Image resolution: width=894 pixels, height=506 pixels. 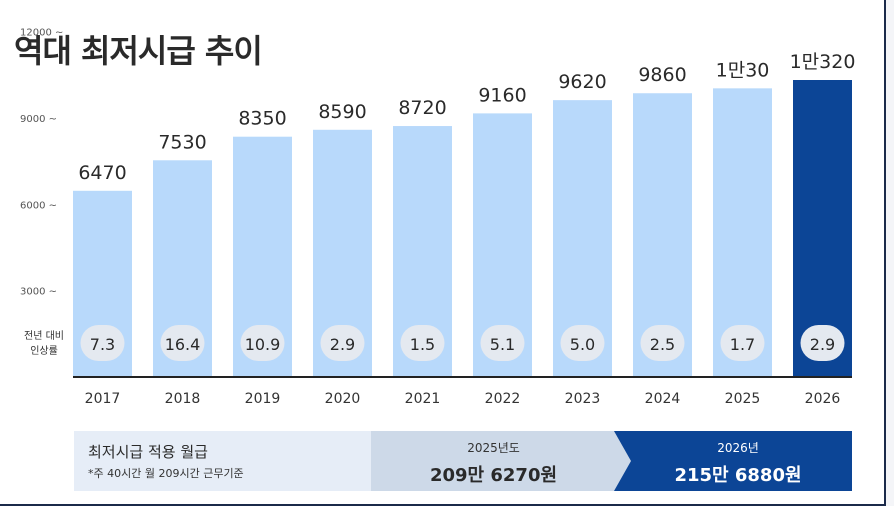 What do you see at coordinates (493, 475) in the screenshot?
I see `monthly-wage-2025-value: 209만 6270원` at bounding box center [493, 475].